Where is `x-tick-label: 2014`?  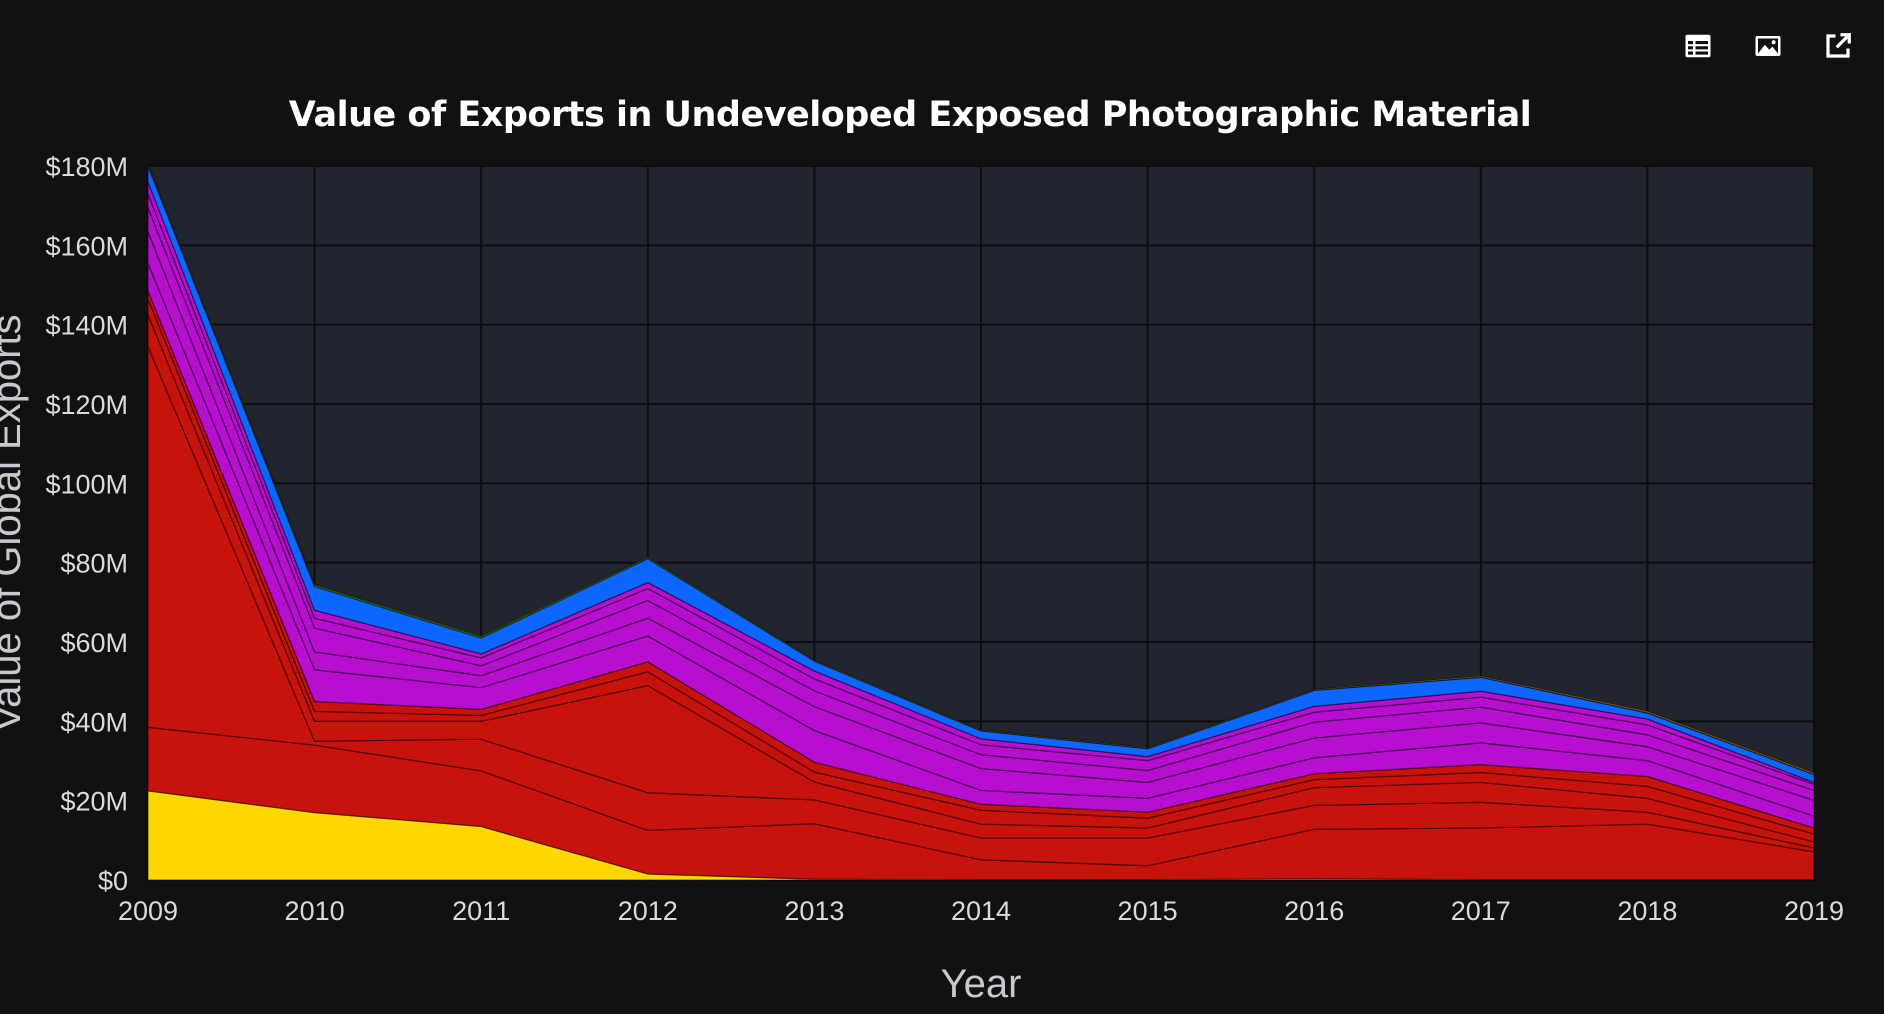 x-tick-label: 2014 is located at coordinates (981, 911).